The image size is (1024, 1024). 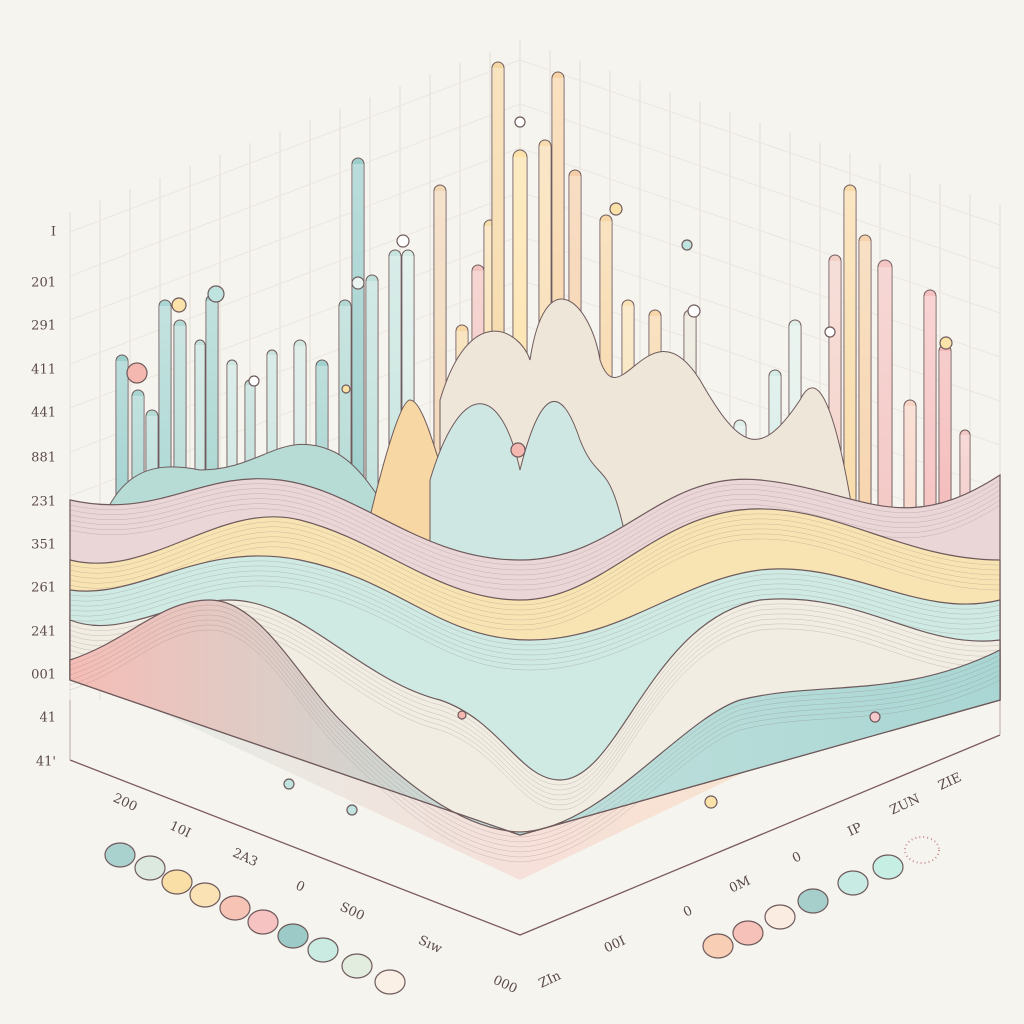 I want to click on floor-label: IP, so click(x=855, y=830).